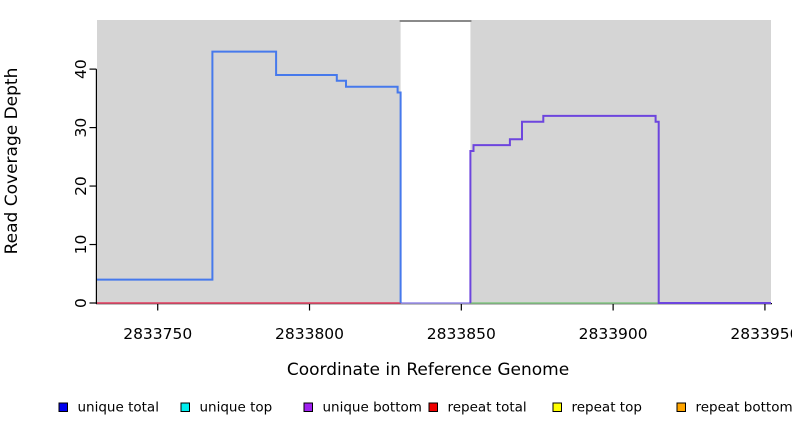 This screenshot has height=432, width=792. What do you see at coordinates (81, 245) in the screenshot?
I see `y-tick-label: 10` at bounding box center [81, 245].